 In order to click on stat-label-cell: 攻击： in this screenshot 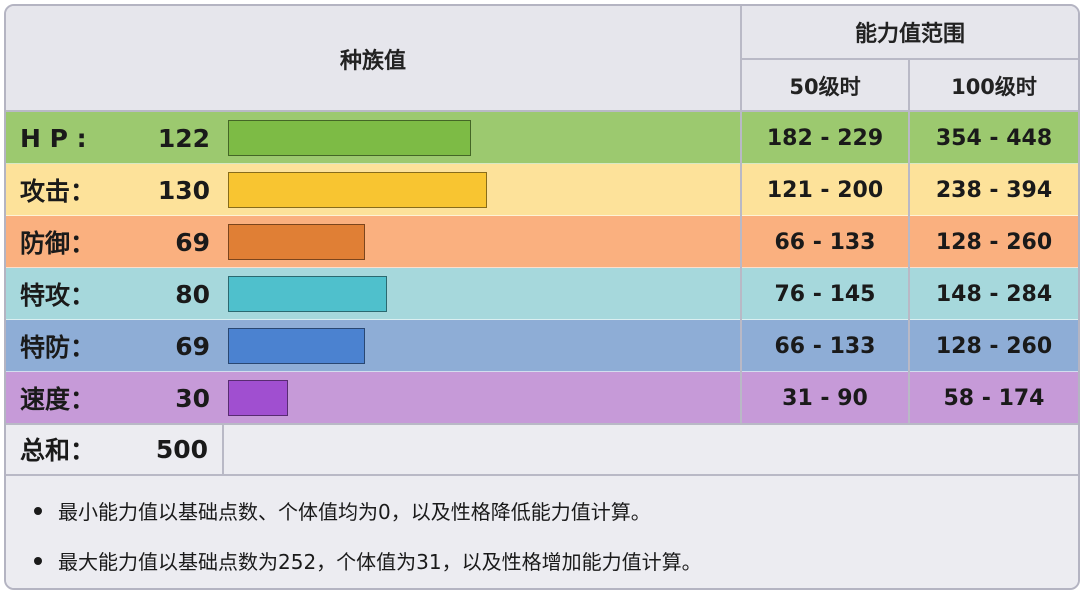, I will do `click(70, 190)`.